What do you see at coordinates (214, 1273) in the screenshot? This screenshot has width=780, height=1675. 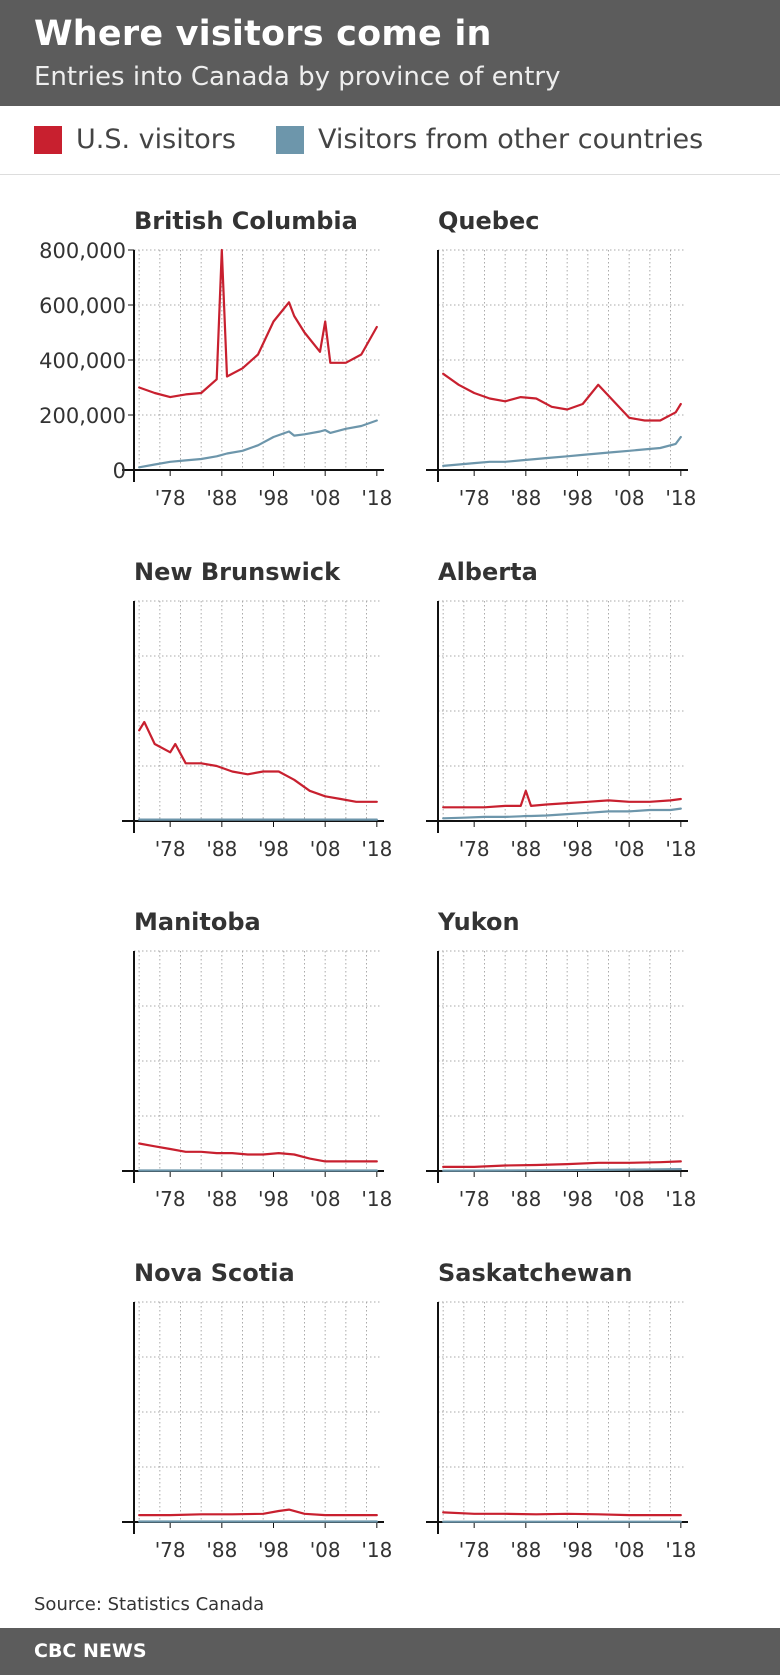 I see `panel-title-nova-scotia: Nova Scotia` at bounding box center [214, 1273].